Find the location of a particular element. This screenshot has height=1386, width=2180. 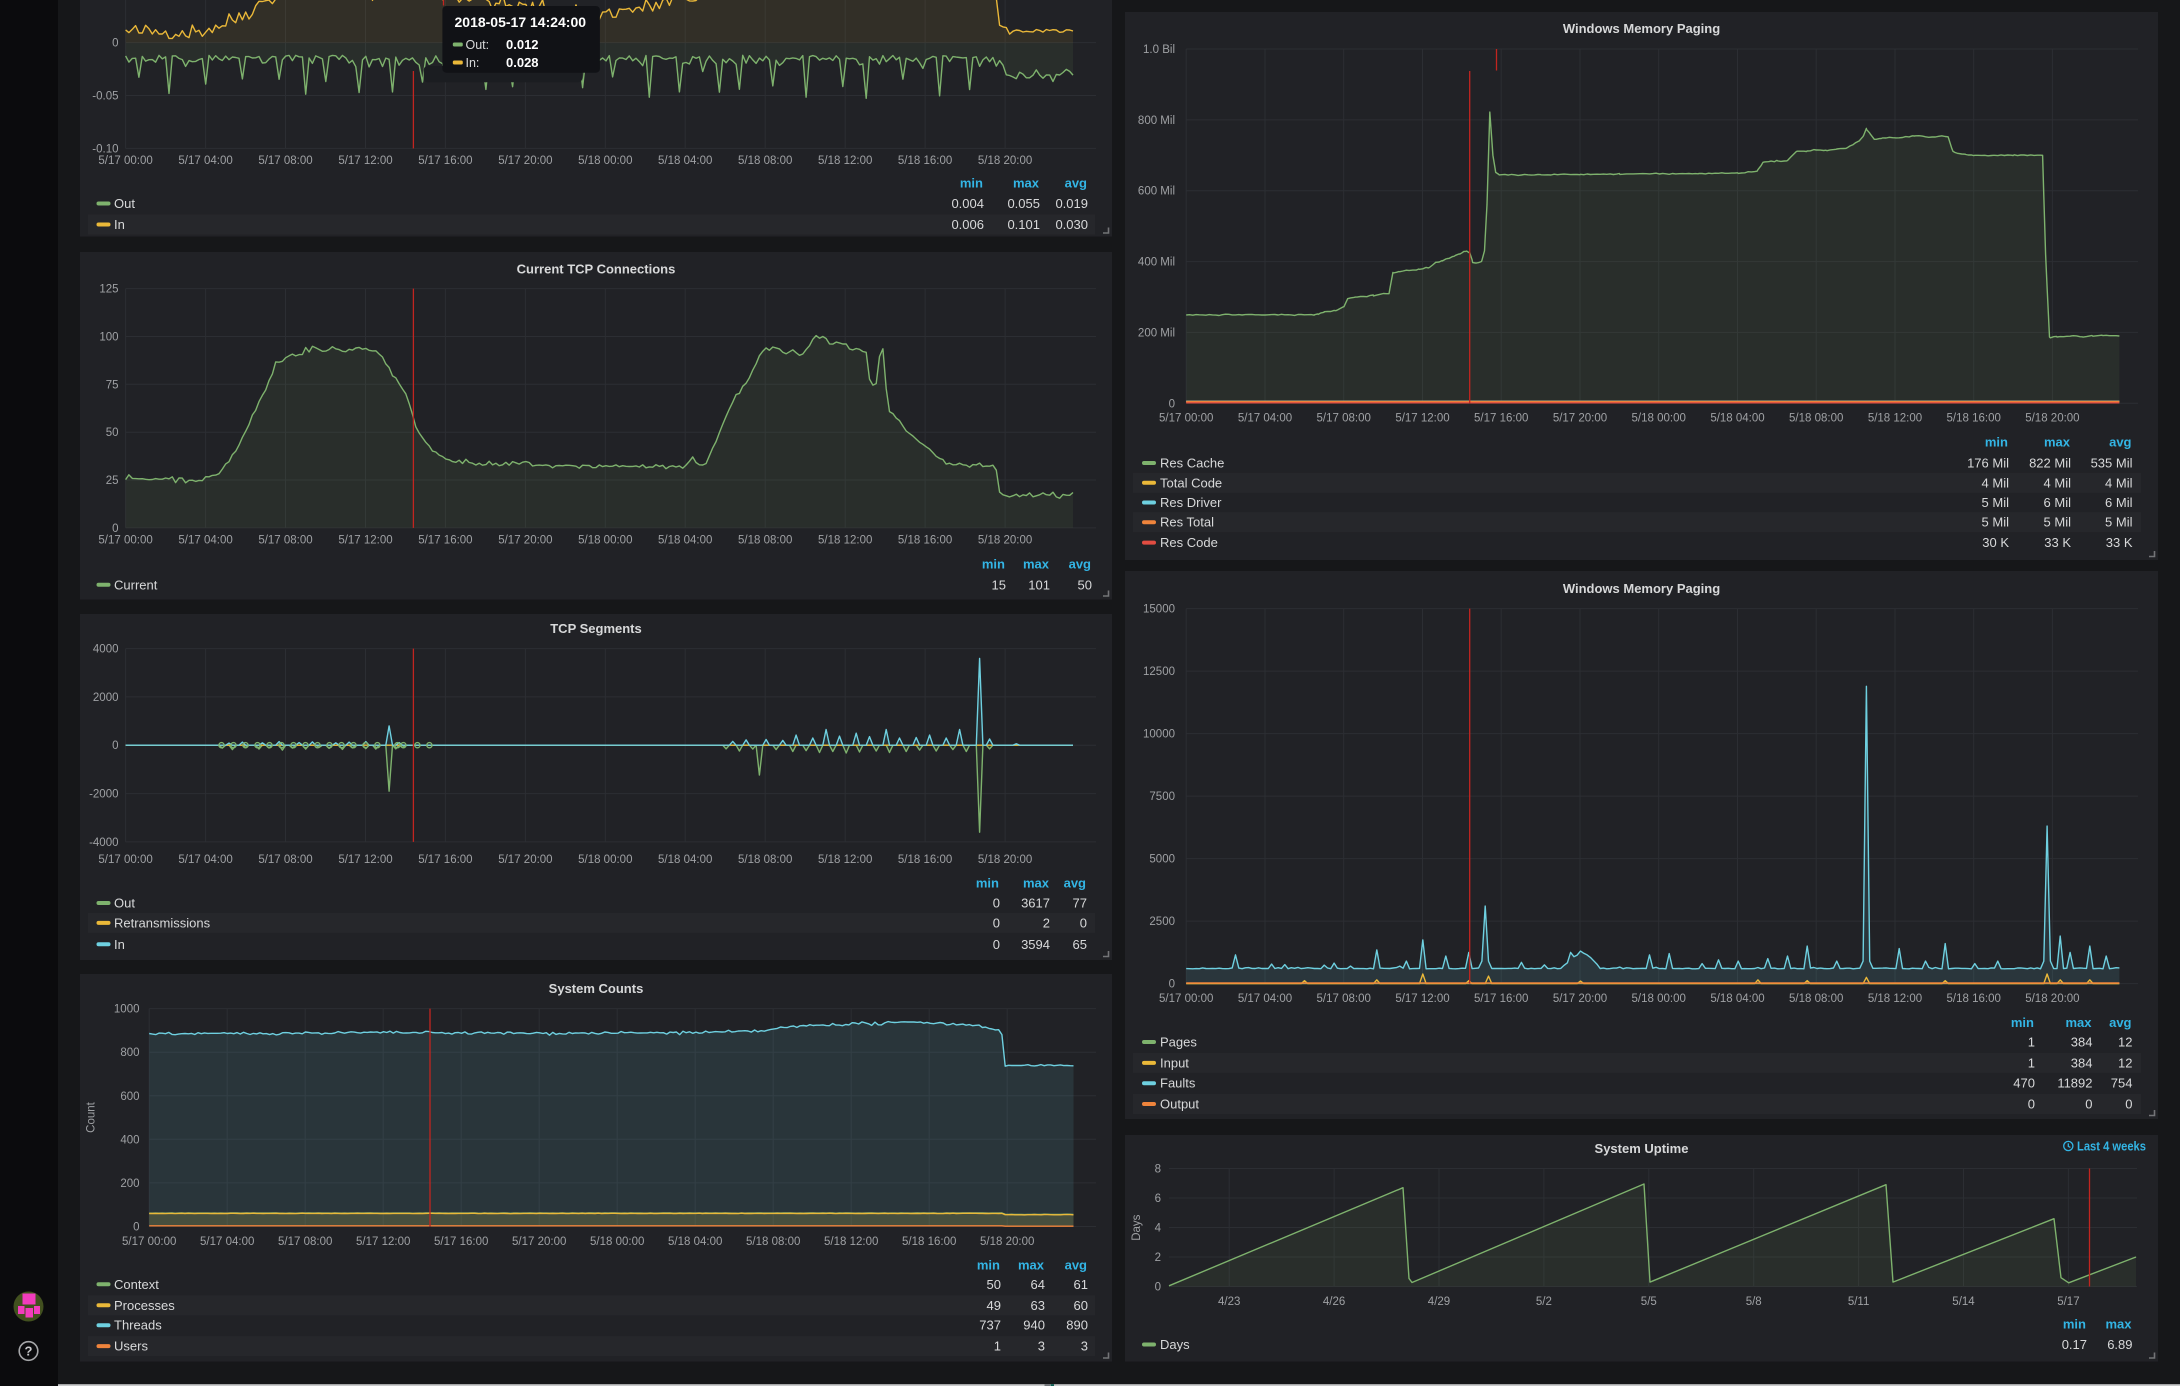

svg-text: -0.05 is located at coordinates (105, 97).